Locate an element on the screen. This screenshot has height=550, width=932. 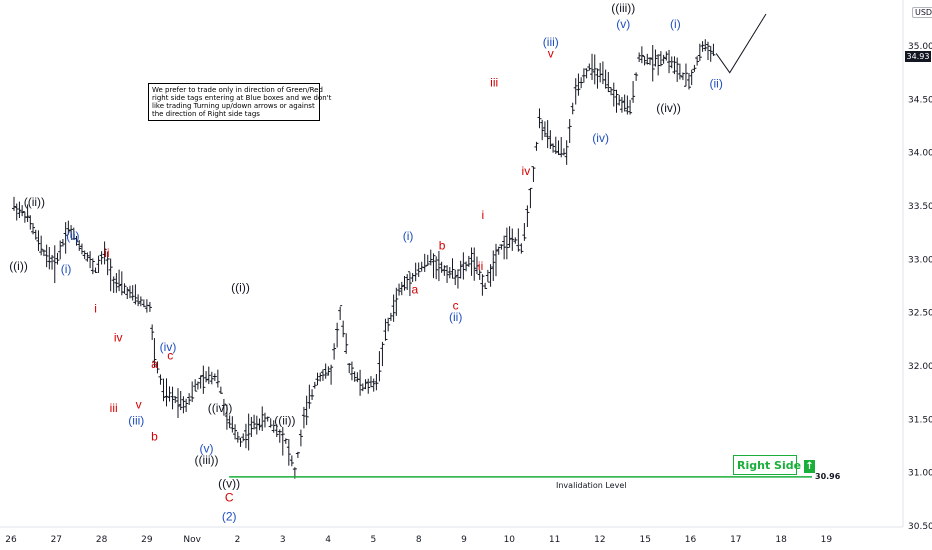
x-tick-label: 16 is located at coordinates (691, 540).